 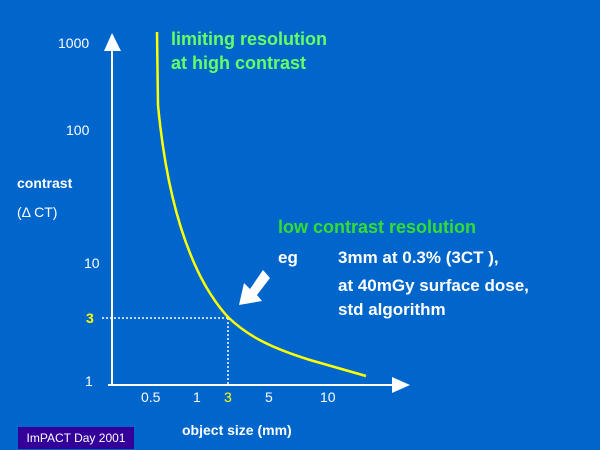 What do you see at coordinates (89, 381) in the screenshot?
I see `y-tick-1: 1` at bounding box center [89, 381].